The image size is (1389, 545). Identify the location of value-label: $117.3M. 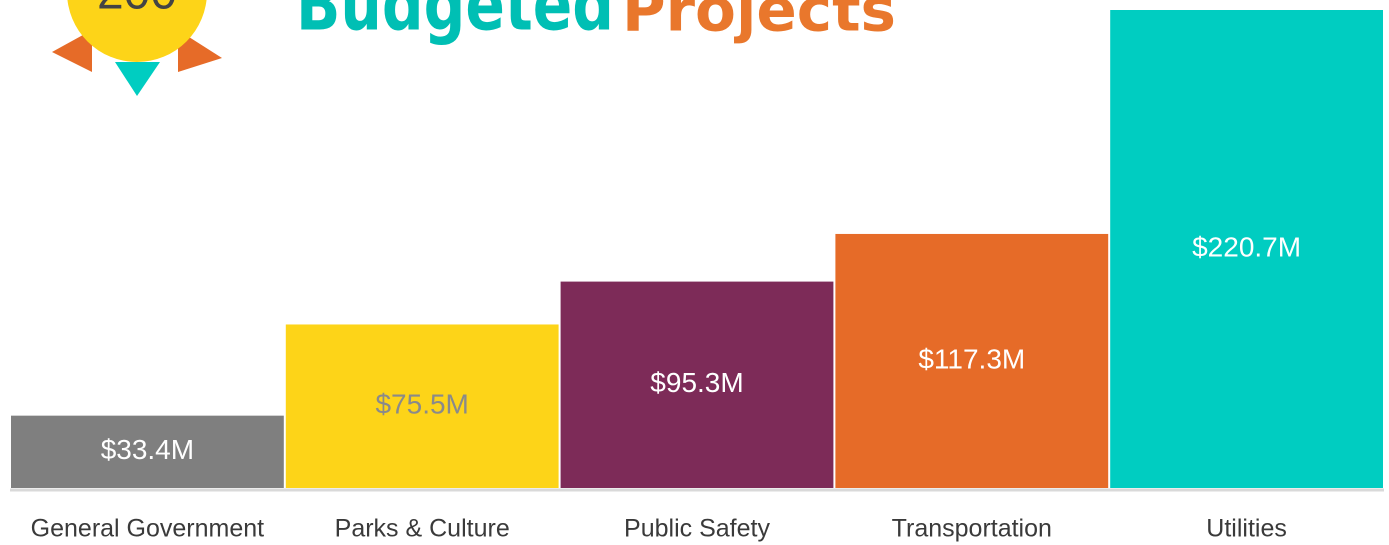
(971, 358).